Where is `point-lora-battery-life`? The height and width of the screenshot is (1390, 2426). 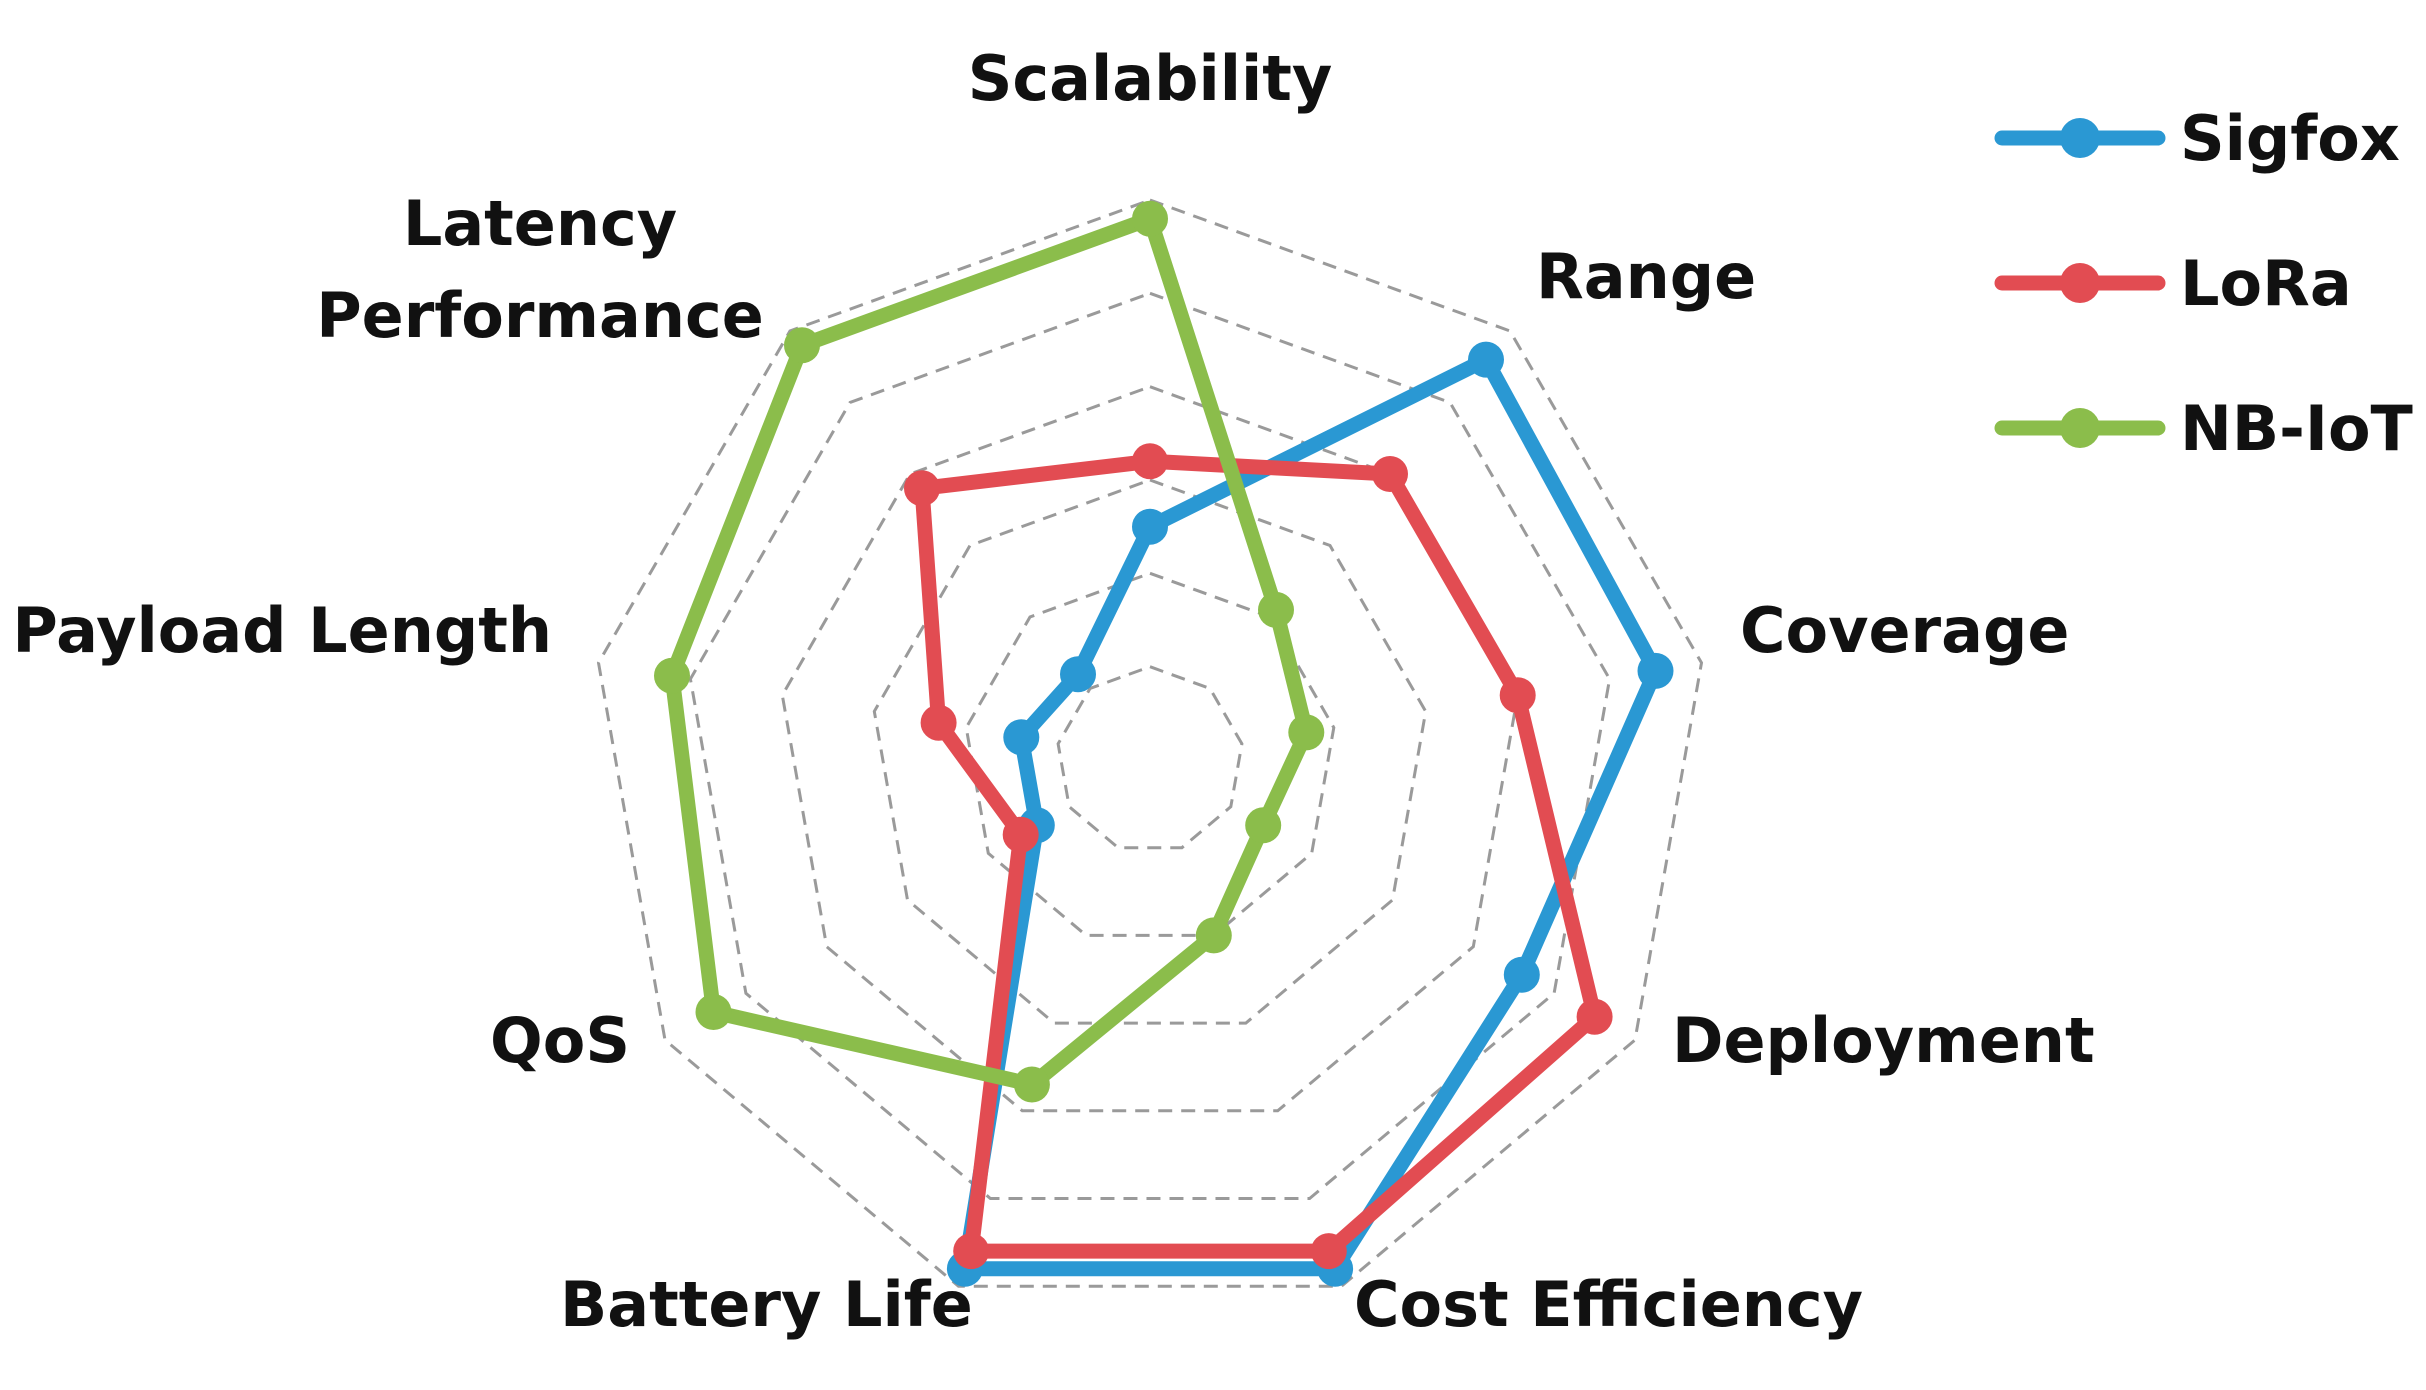 point-lora-battery-life is located at coordinates (971, 1251).